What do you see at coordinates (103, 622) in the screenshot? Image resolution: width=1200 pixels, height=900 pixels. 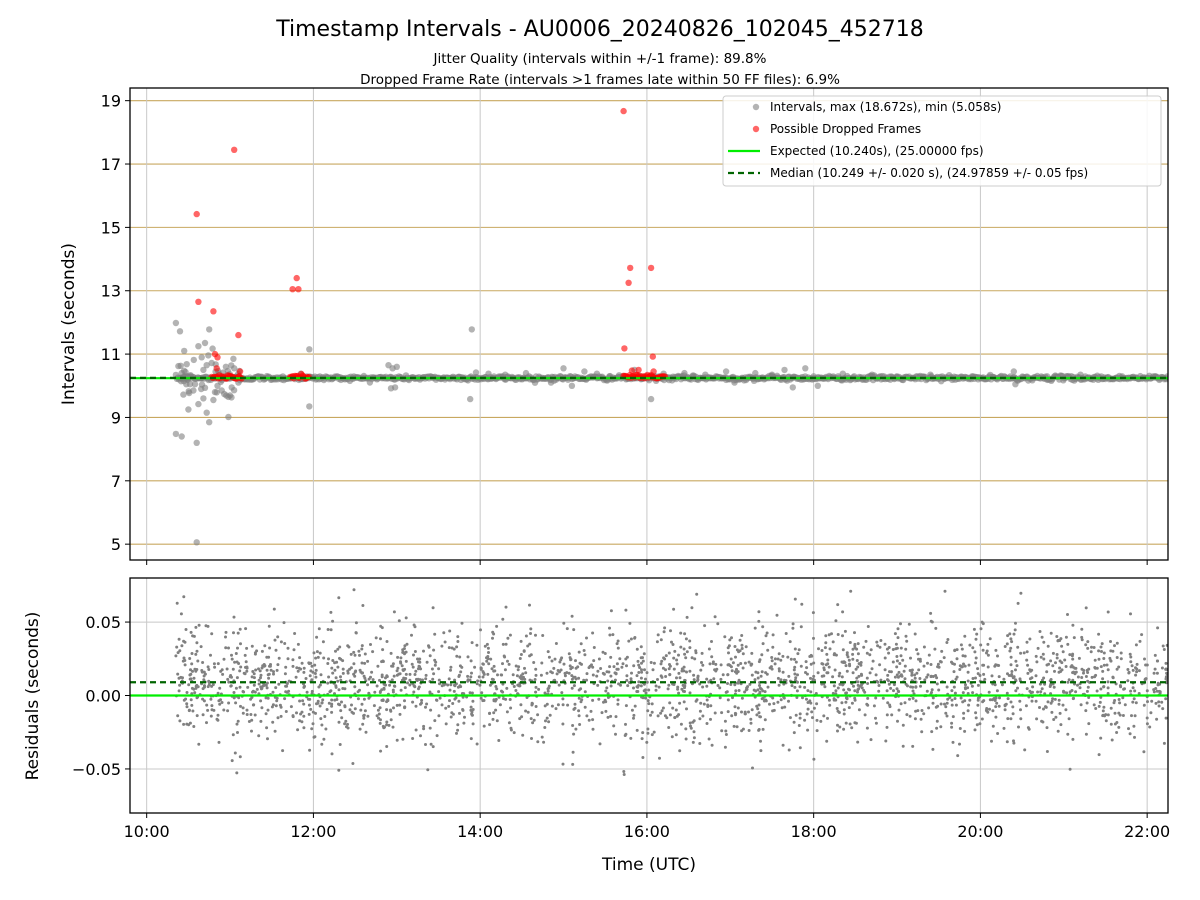 I see `residuals-ytick-label: 0.05` at bounding box center [103, 622].